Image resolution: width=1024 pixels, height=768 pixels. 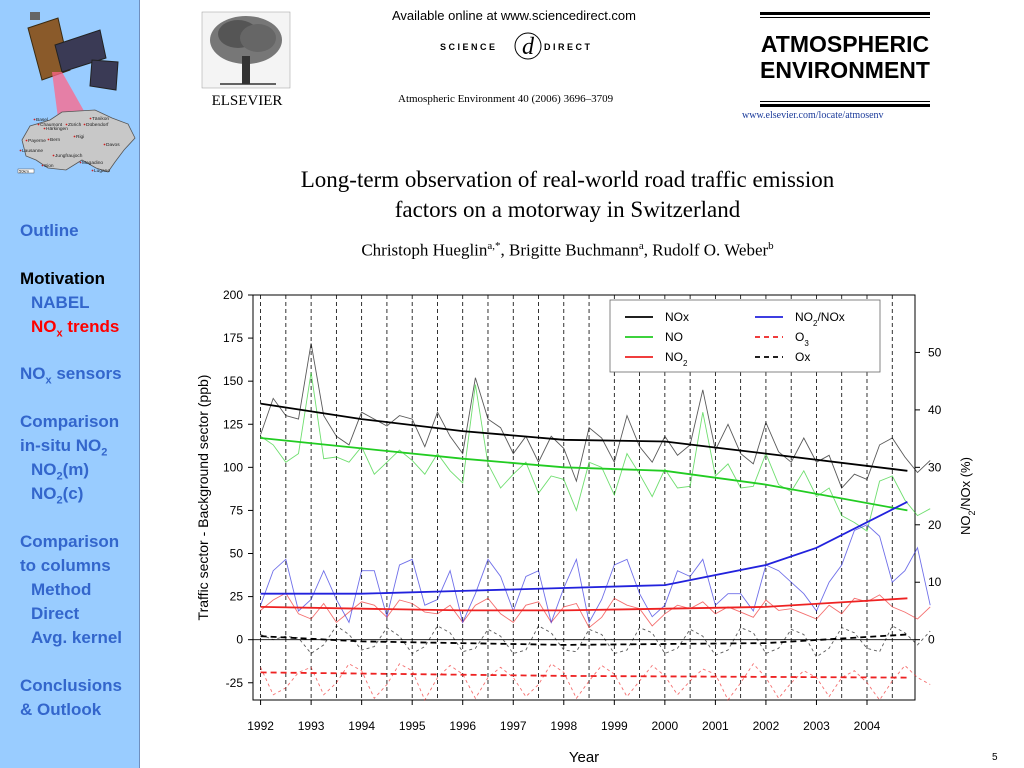 I want to click on elsevier-logo: ELSEVIER, so click(x=246, y=60).